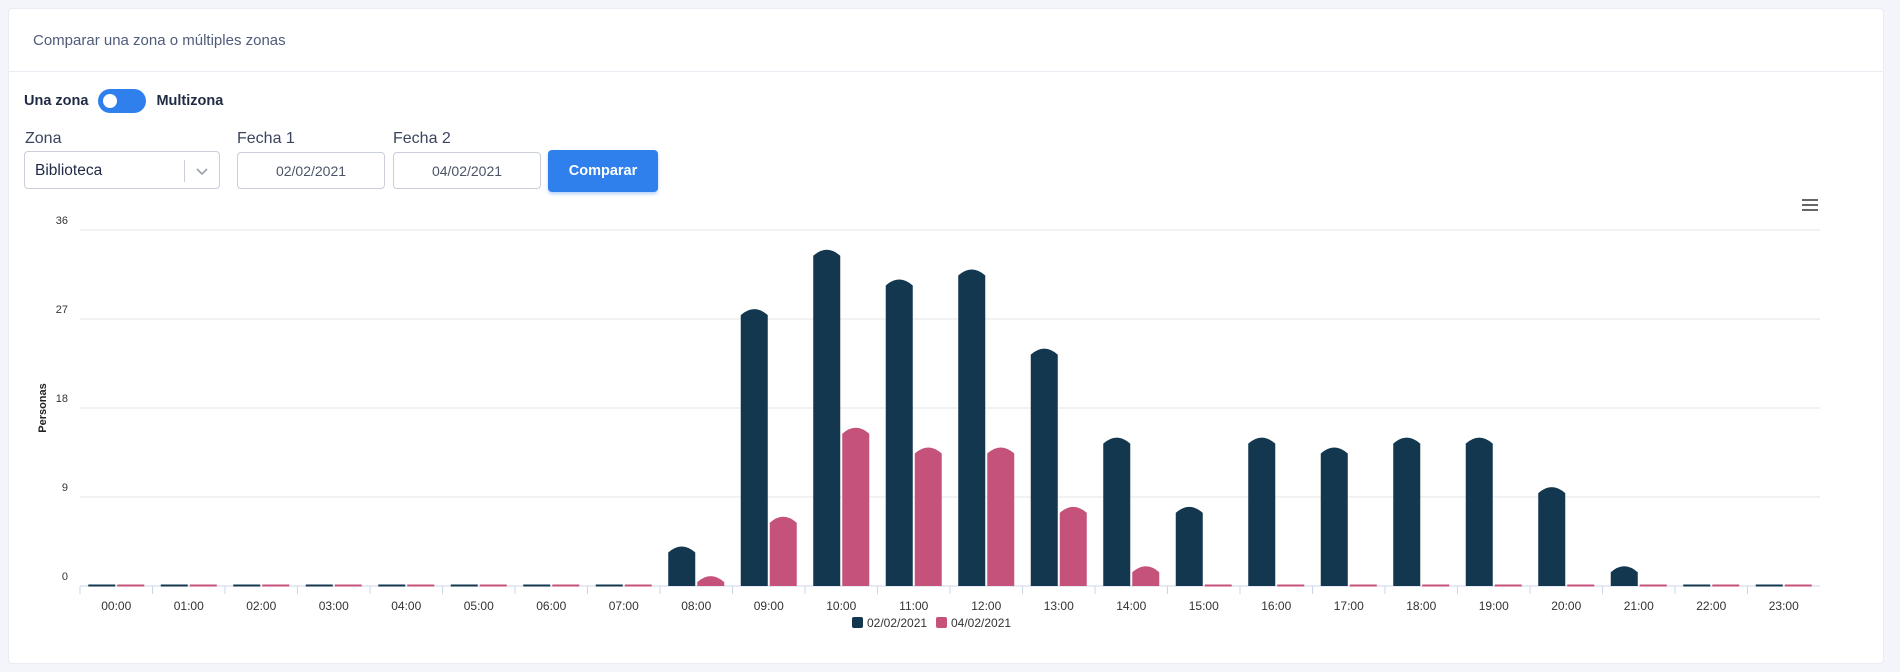 This screenshot has height=672, width=1900. I want to click on fecha2-label: Fecha 2, so click(422, 138).